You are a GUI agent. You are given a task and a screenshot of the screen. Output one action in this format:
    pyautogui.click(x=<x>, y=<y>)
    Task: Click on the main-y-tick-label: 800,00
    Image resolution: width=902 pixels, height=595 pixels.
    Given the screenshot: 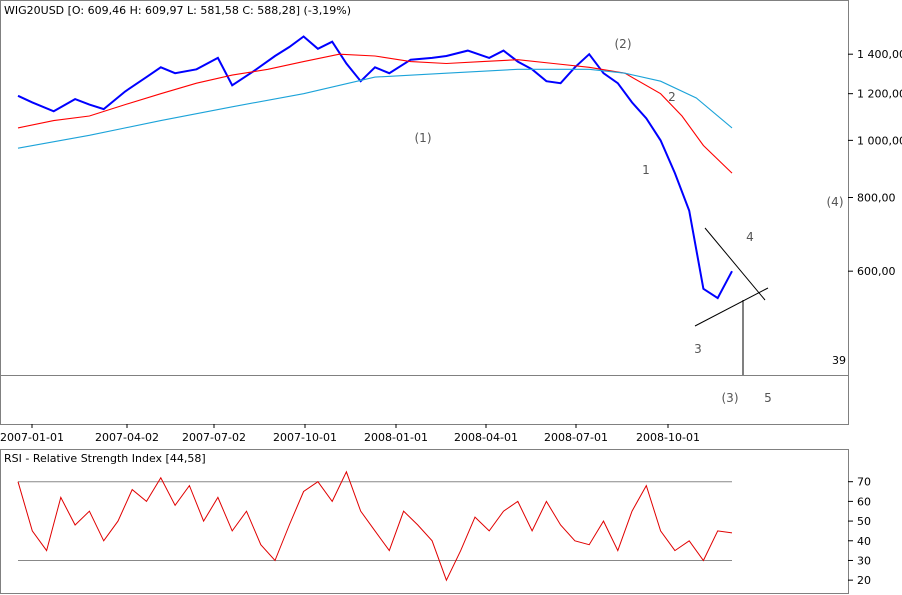 What is the action you would take?
    pyautogui.click(x=876, y=198)
    